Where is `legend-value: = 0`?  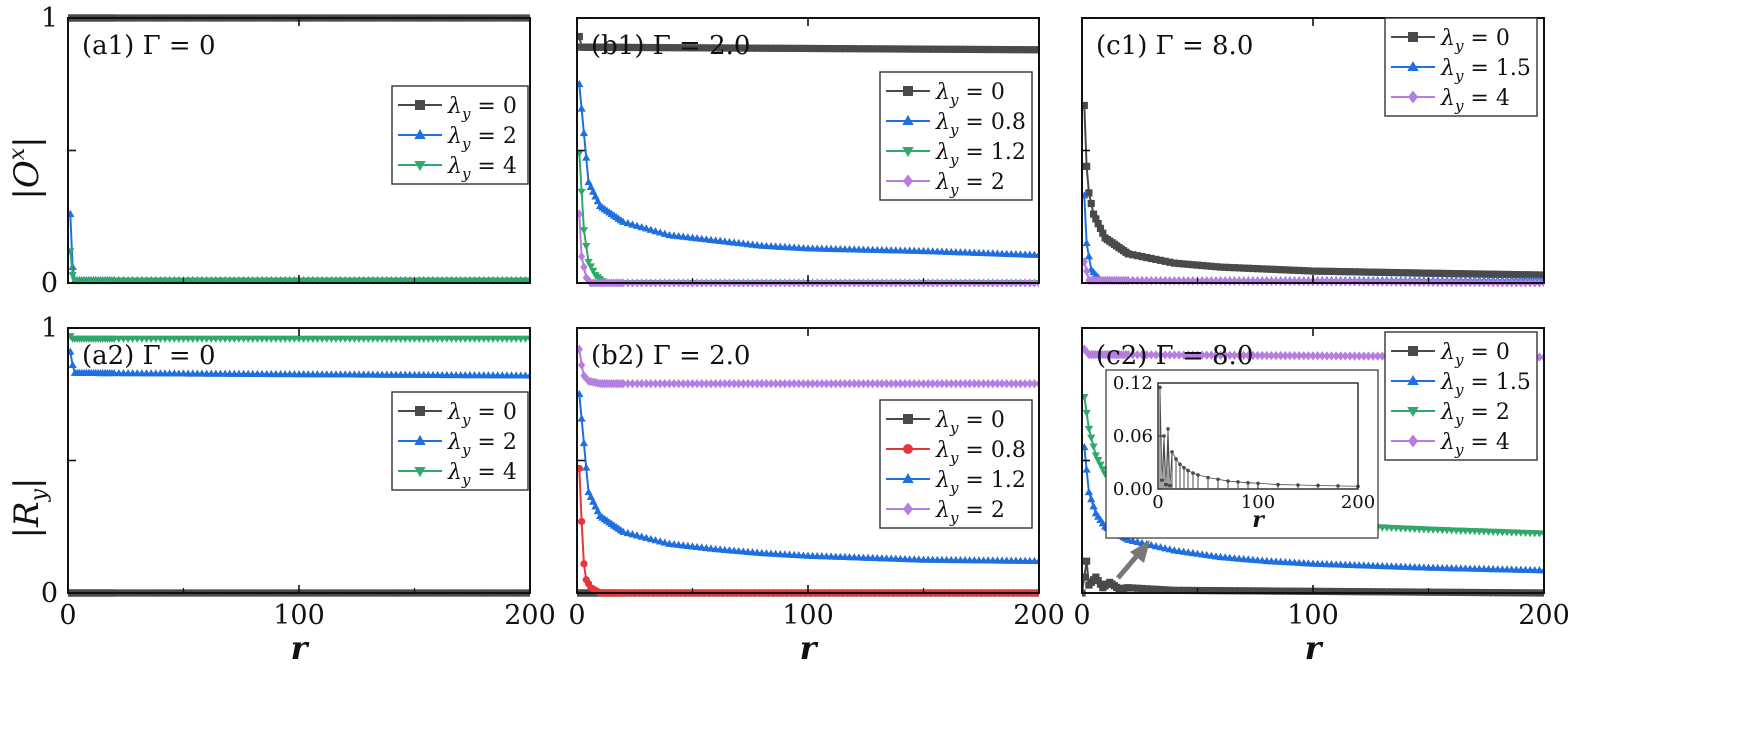 legend-value: = 0 is located at coordinates (493, 412).